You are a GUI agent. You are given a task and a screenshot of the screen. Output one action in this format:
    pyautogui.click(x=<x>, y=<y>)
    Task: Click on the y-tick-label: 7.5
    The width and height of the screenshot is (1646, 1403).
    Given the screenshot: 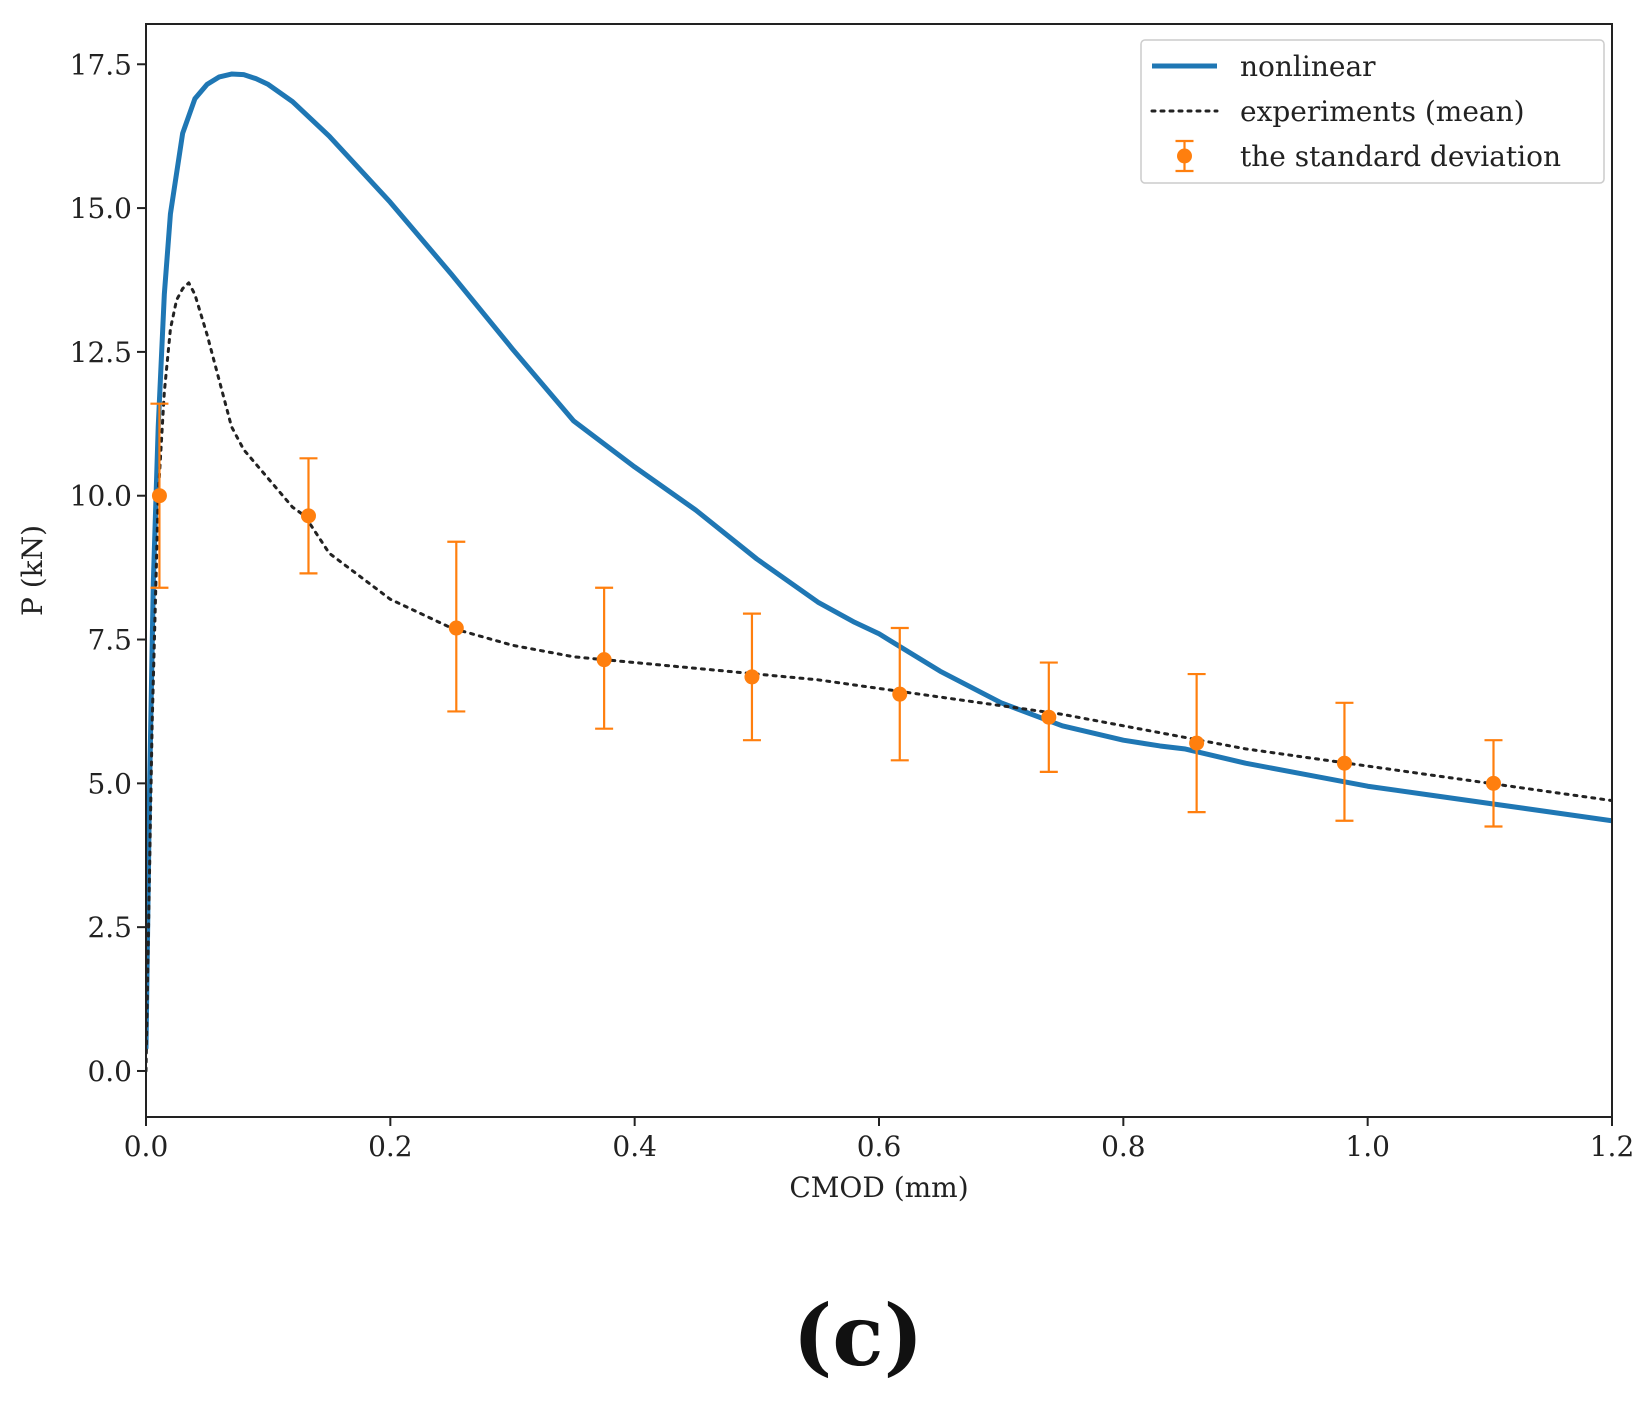 What is the action you would take?
    pyautogui.click(x=109, y=640)
    